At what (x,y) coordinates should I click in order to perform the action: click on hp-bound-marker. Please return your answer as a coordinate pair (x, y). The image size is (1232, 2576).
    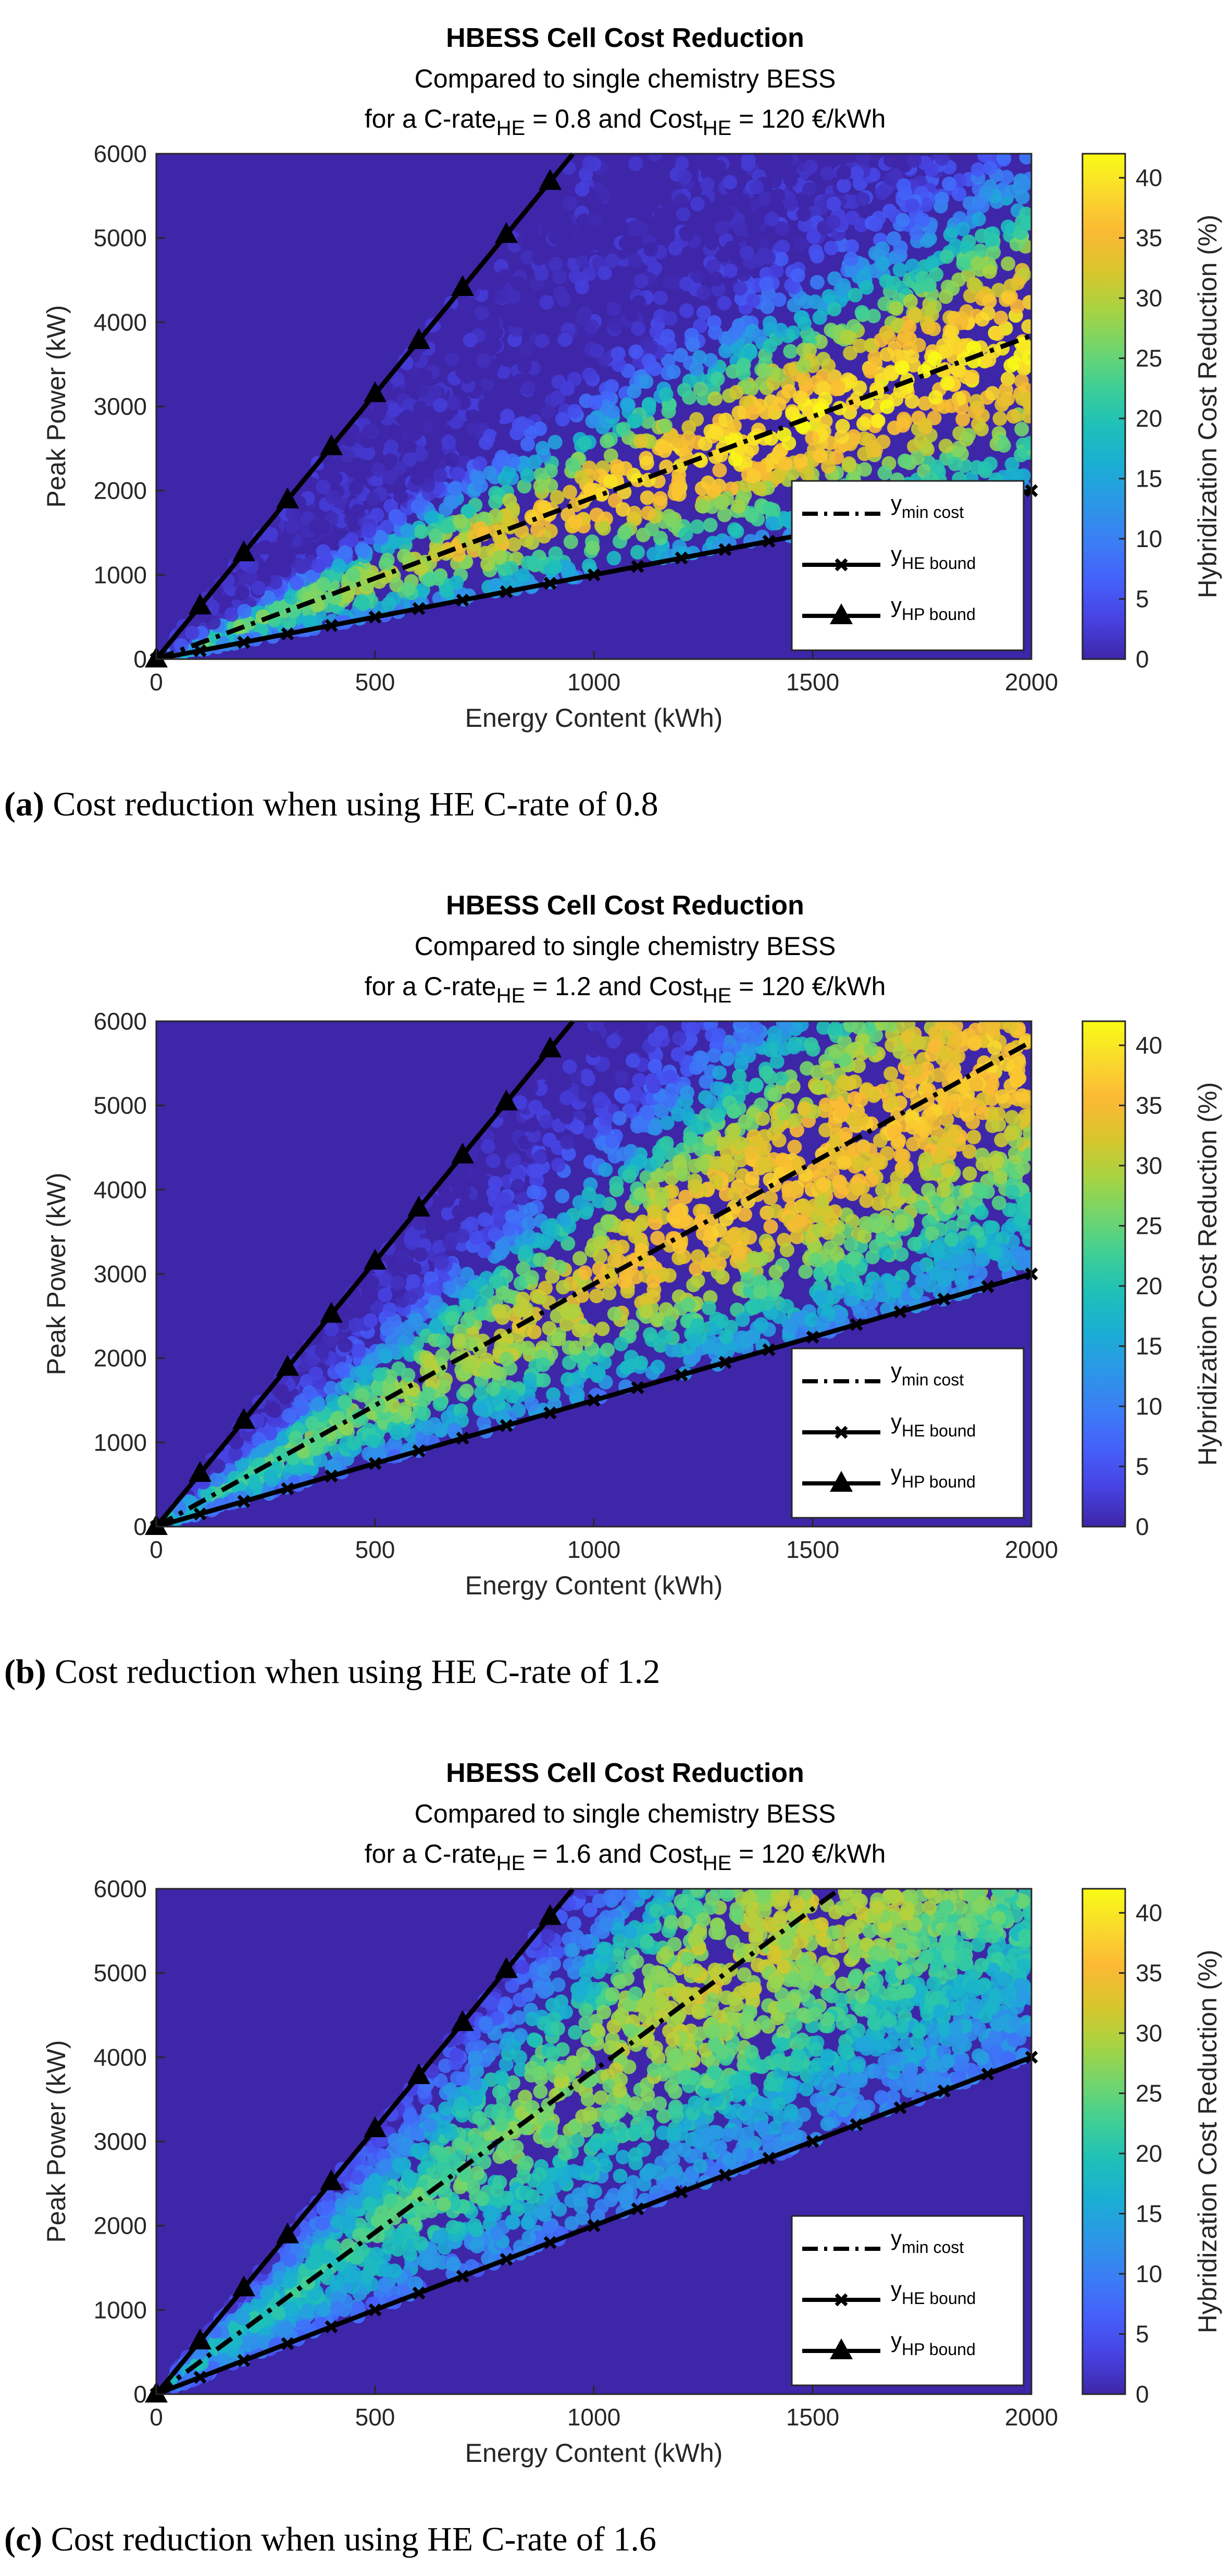
    Looking at the image, I should click on (550, 180).